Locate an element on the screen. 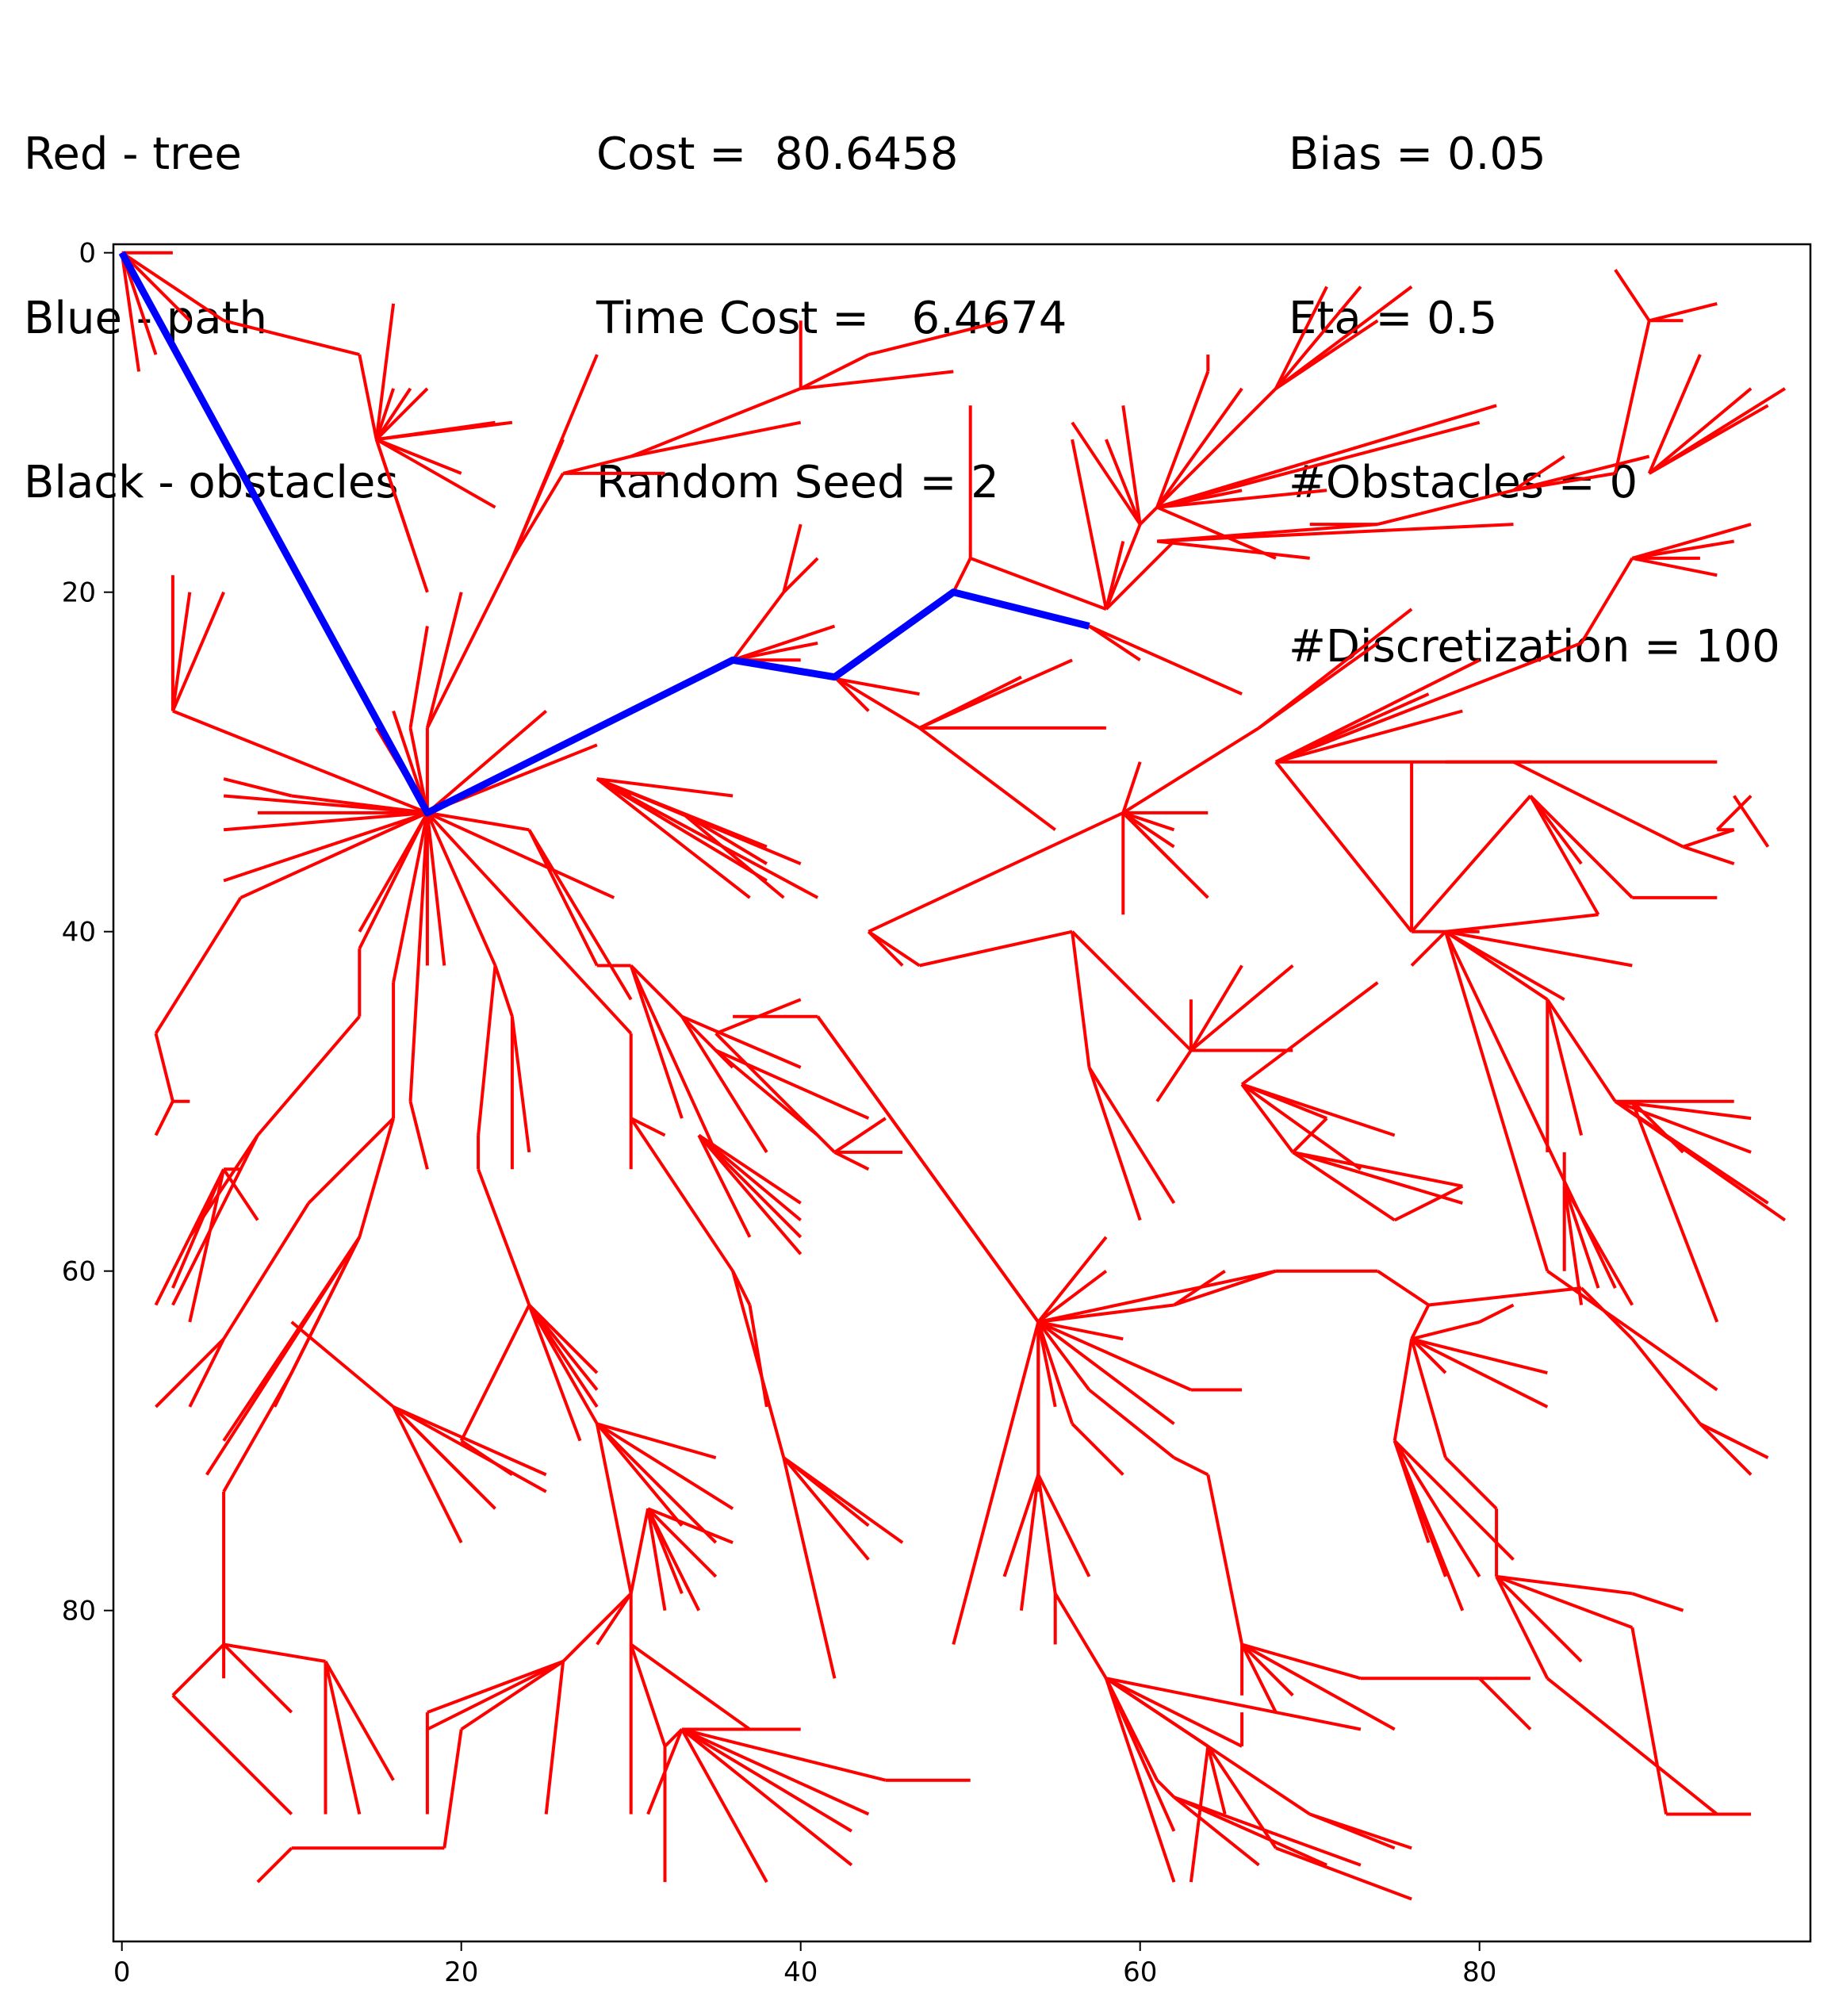 This screenshot has height=2016, width=1835. y-tick-label: 0 is located at coordinates (87, 254).